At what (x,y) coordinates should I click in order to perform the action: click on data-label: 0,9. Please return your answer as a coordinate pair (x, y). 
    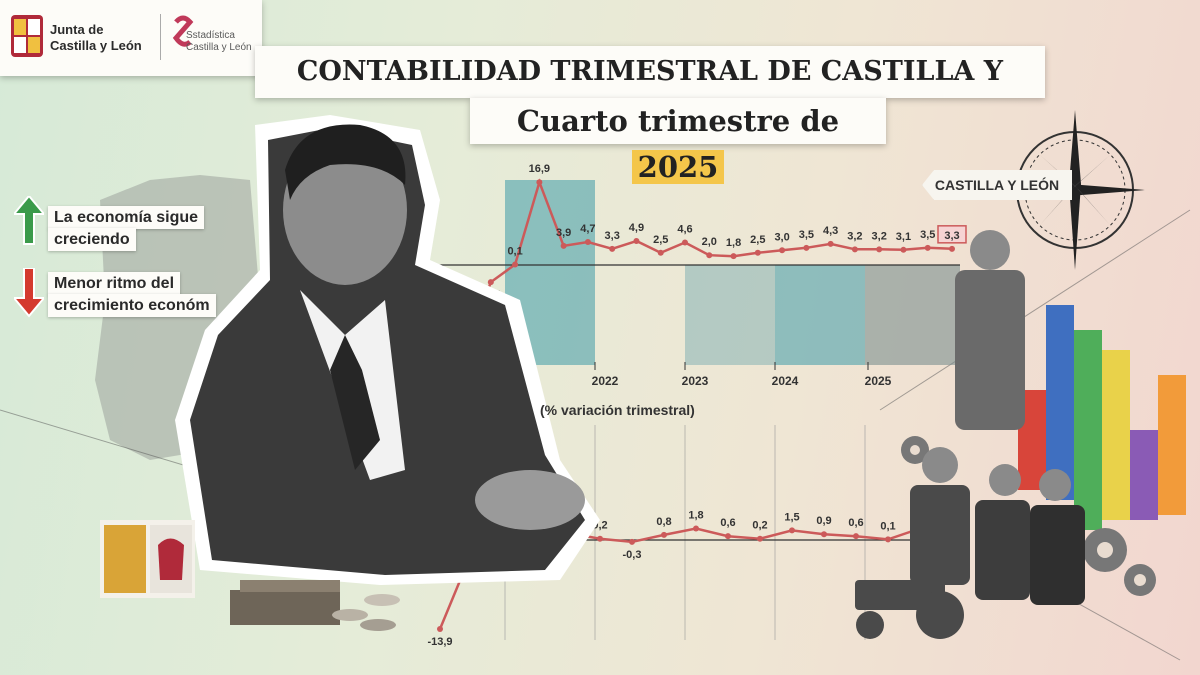
    Looking at the image, I should click on (823, 521).